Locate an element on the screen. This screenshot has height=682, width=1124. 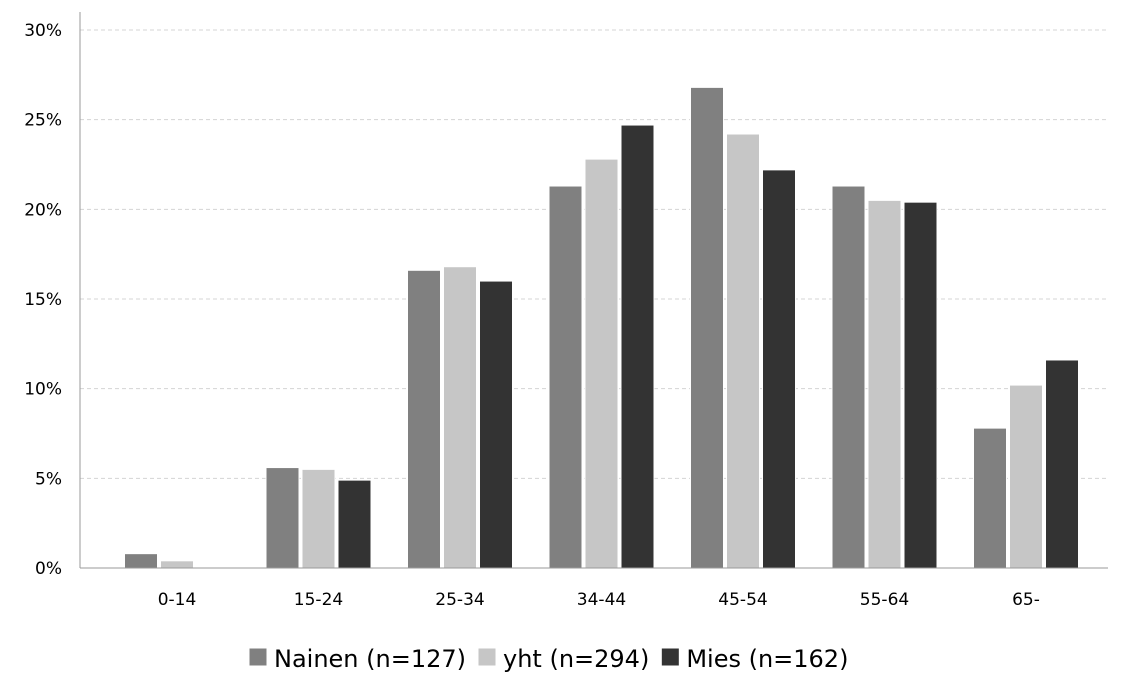
x-tick-label: 55-64 is located at coordinates (884, 600).